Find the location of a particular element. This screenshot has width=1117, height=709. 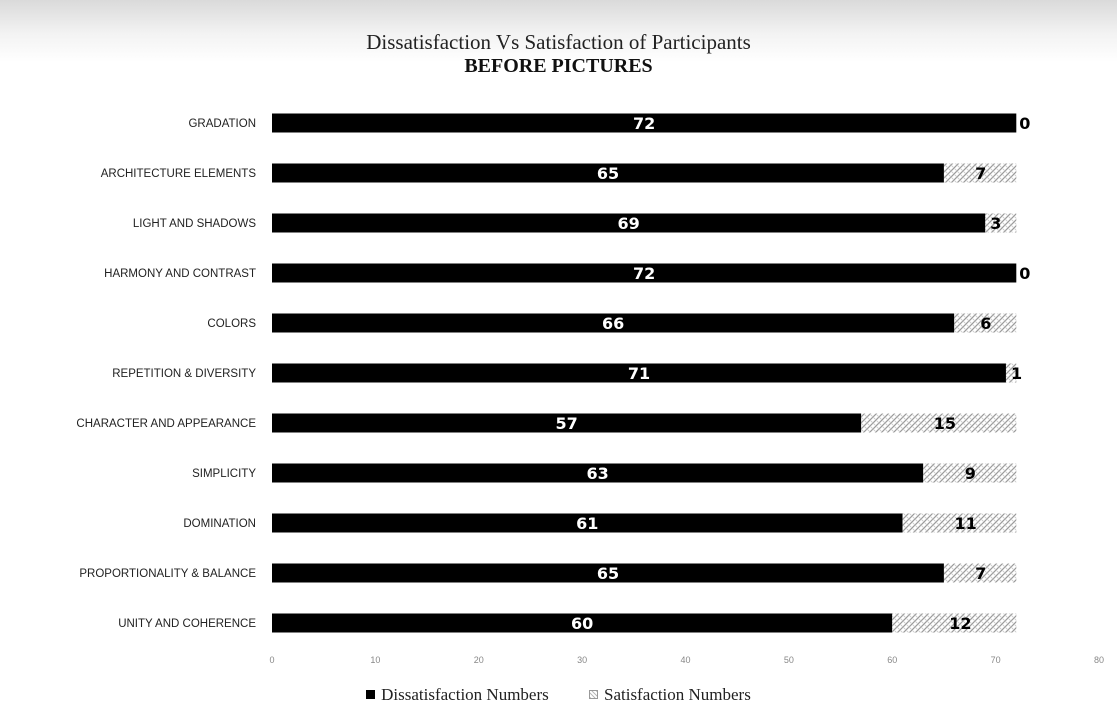

x-axis-ticks: 0 10 20 30 40 50 60 70 80 is located at coordinates (686, 660).